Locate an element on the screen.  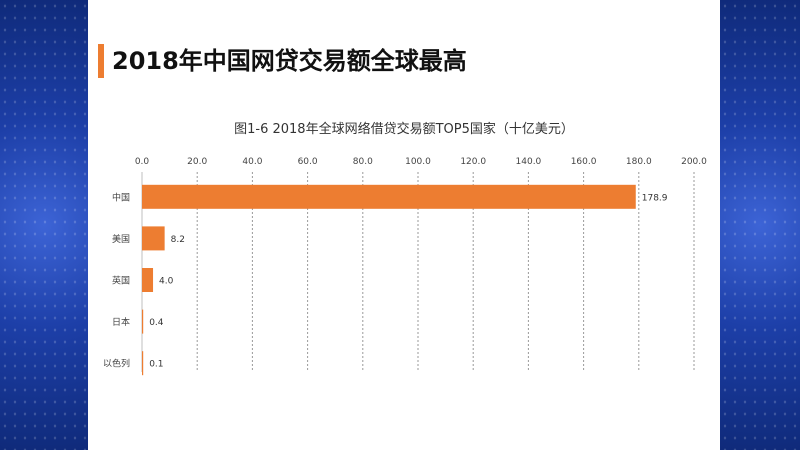
x-tick-label: 200.0 is located at coordinates (694, 162).